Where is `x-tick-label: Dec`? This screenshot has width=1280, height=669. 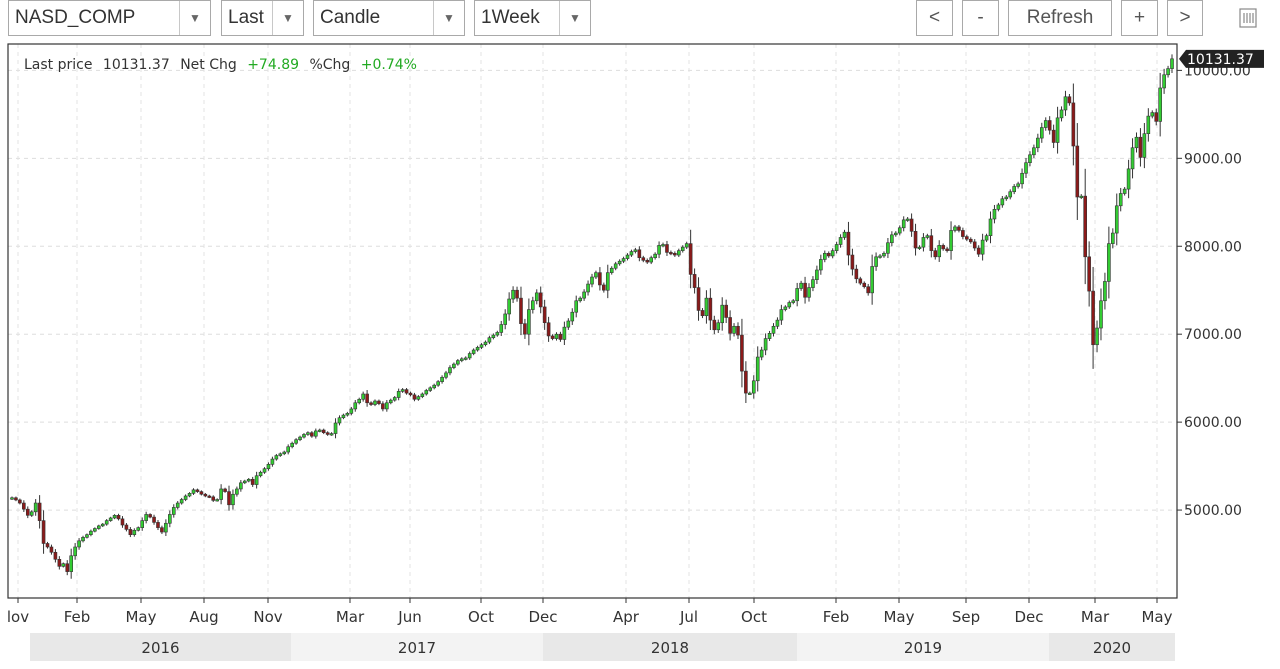 x-tick-label: Dec is located at coordinates (1028, 617).